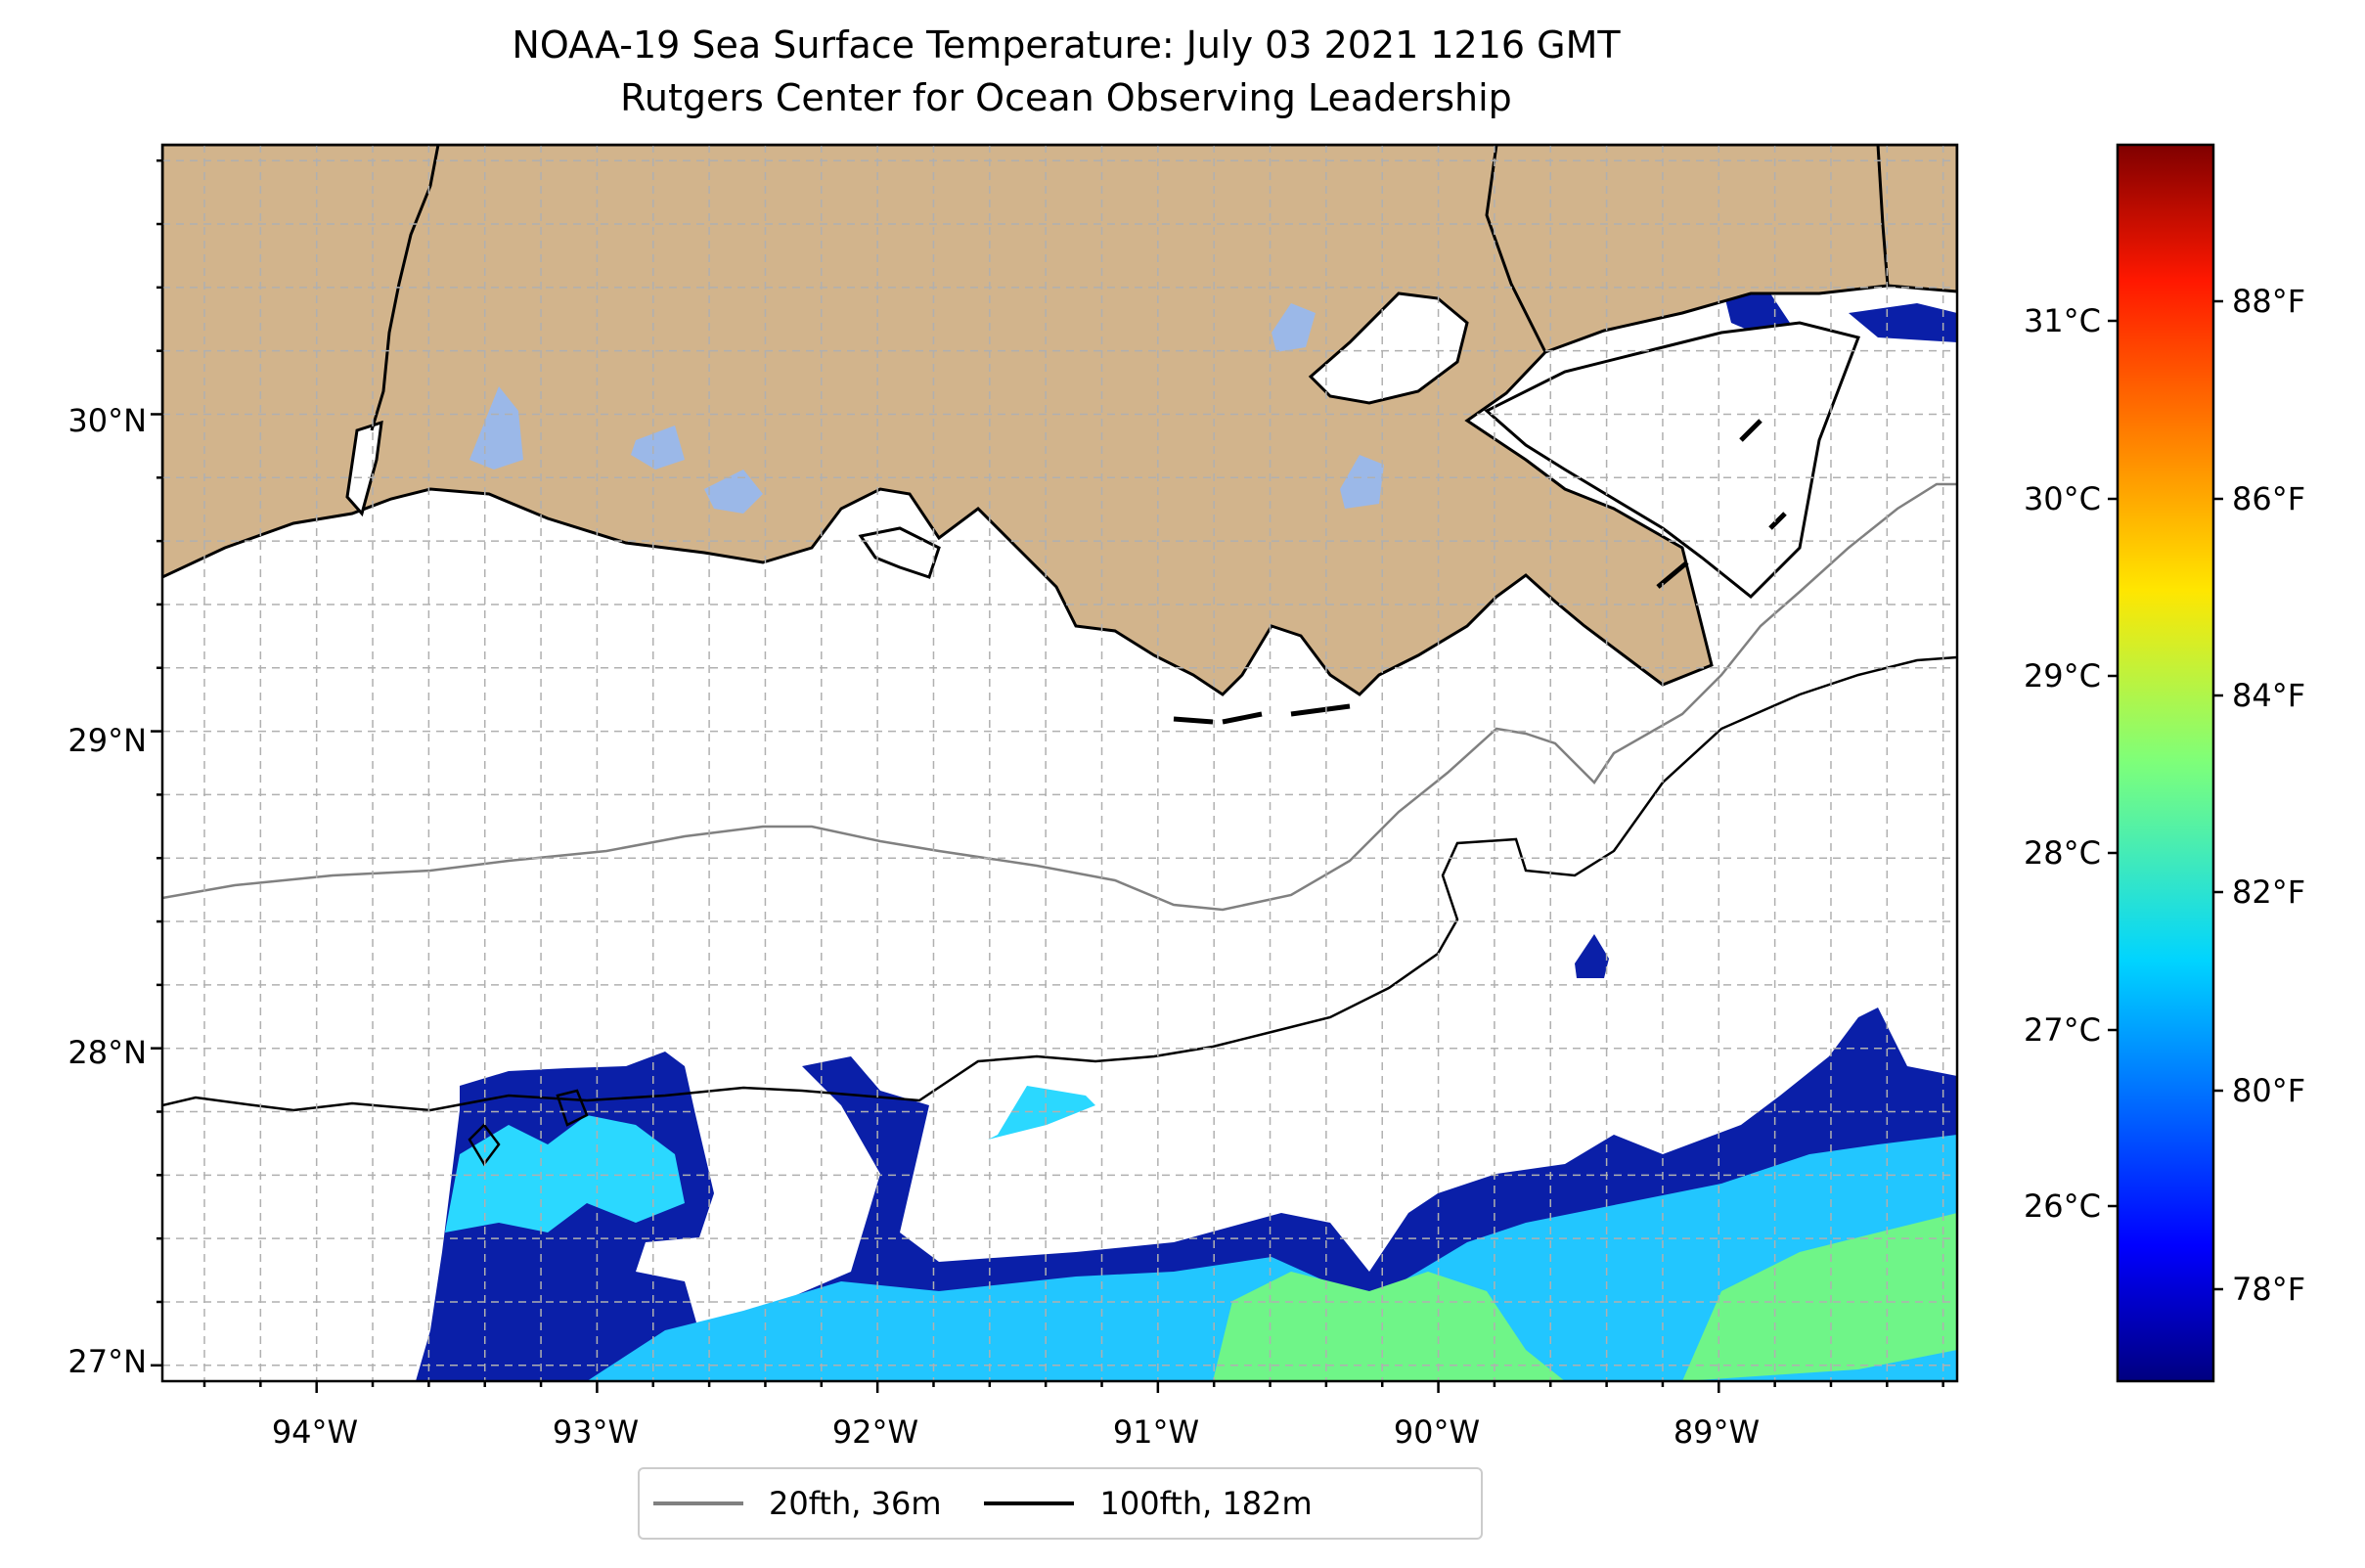  Describe the element at coordinates (658, 448) in the screenshot. I see `lake-white` at that location.